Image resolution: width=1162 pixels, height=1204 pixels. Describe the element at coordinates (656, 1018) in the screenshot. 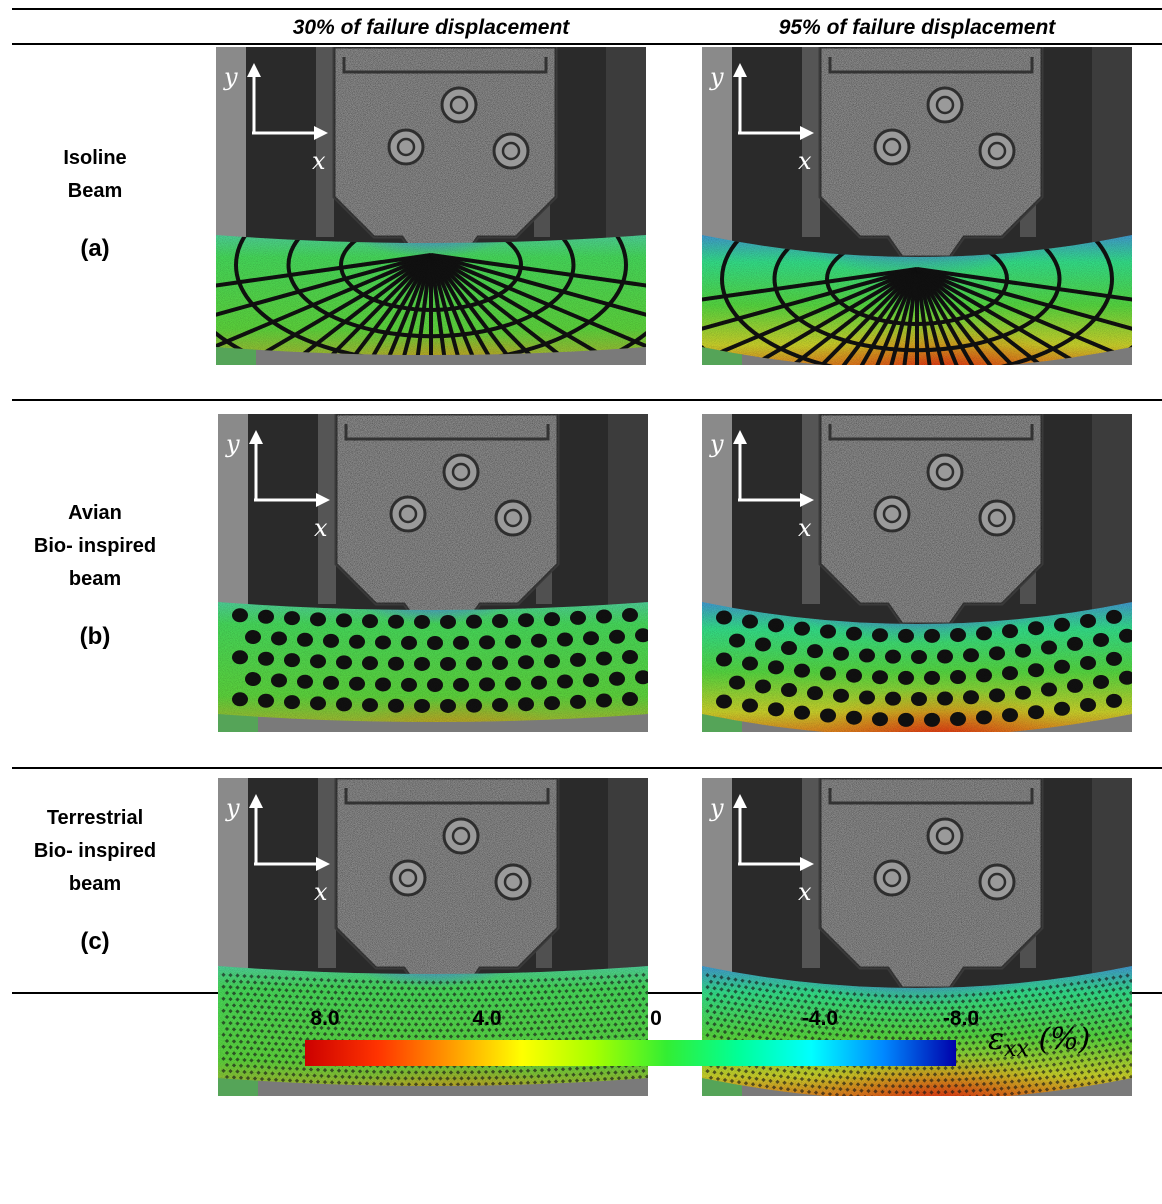

I see `colorbar-tick: 0` at that location.